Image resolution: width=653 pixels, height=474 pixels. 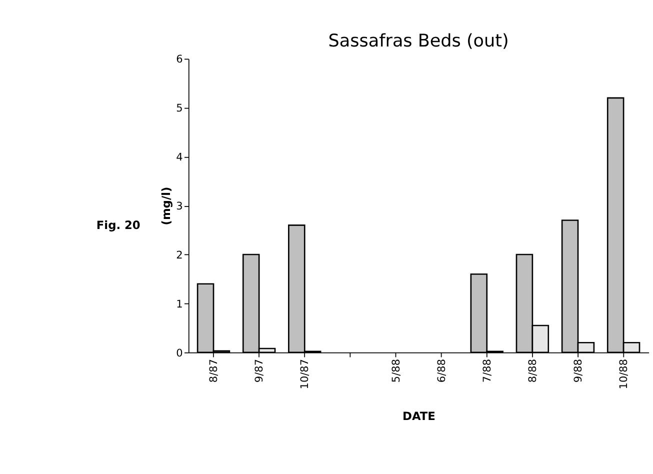 What do you see at coordinates (180, 60) in the screenshot?
I see `y-tick-label: 6` at bounding box center [180, 60].